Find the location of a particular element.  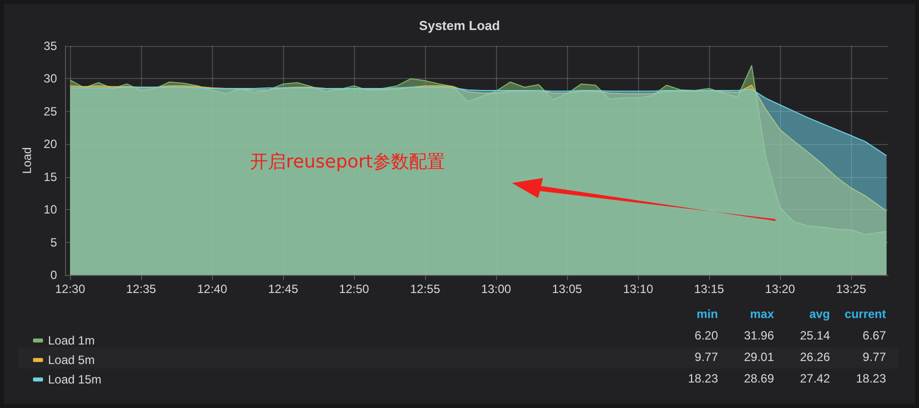

x-tick-label: 12:45 is located at coordinates (283, 289).